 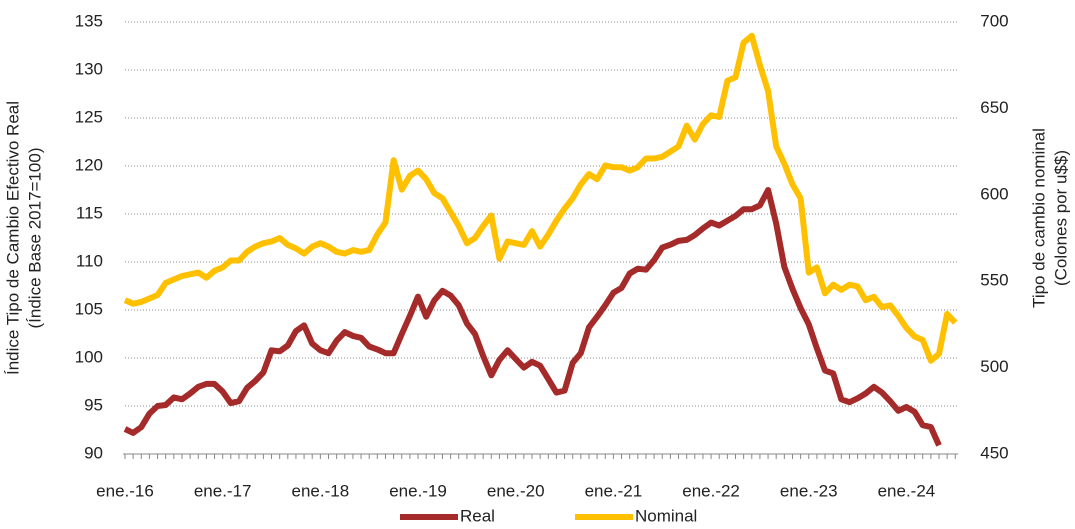 I want to click on legend-label: Nominal, so click(x=666, y=515).